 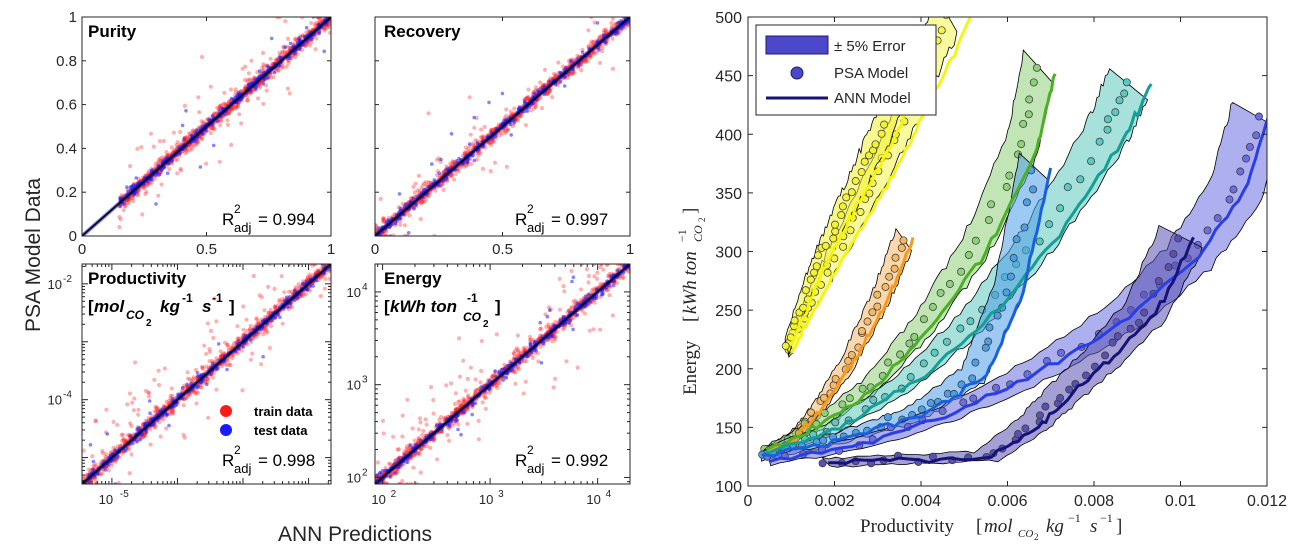 What do you see at coordinates (190, 385) in the screenshot?
I see `productivity-subplot: 10 -510 -410 -2` at bounding box center [190, 385].